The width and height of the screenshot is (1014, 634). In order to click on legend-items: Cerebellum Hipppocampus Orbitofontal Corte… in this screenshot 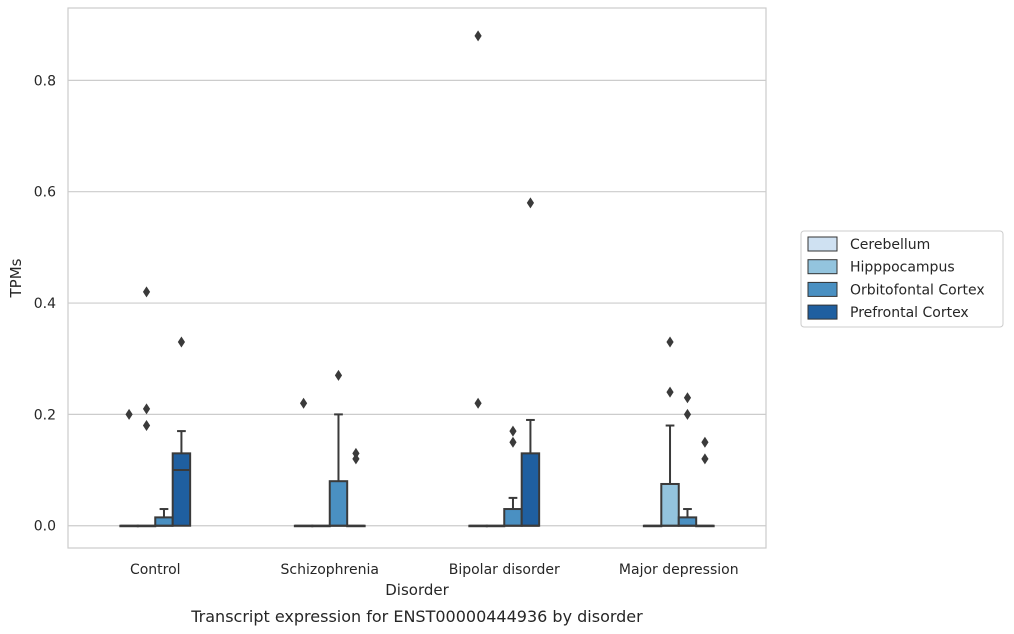, I will do `click(896, 278)`.